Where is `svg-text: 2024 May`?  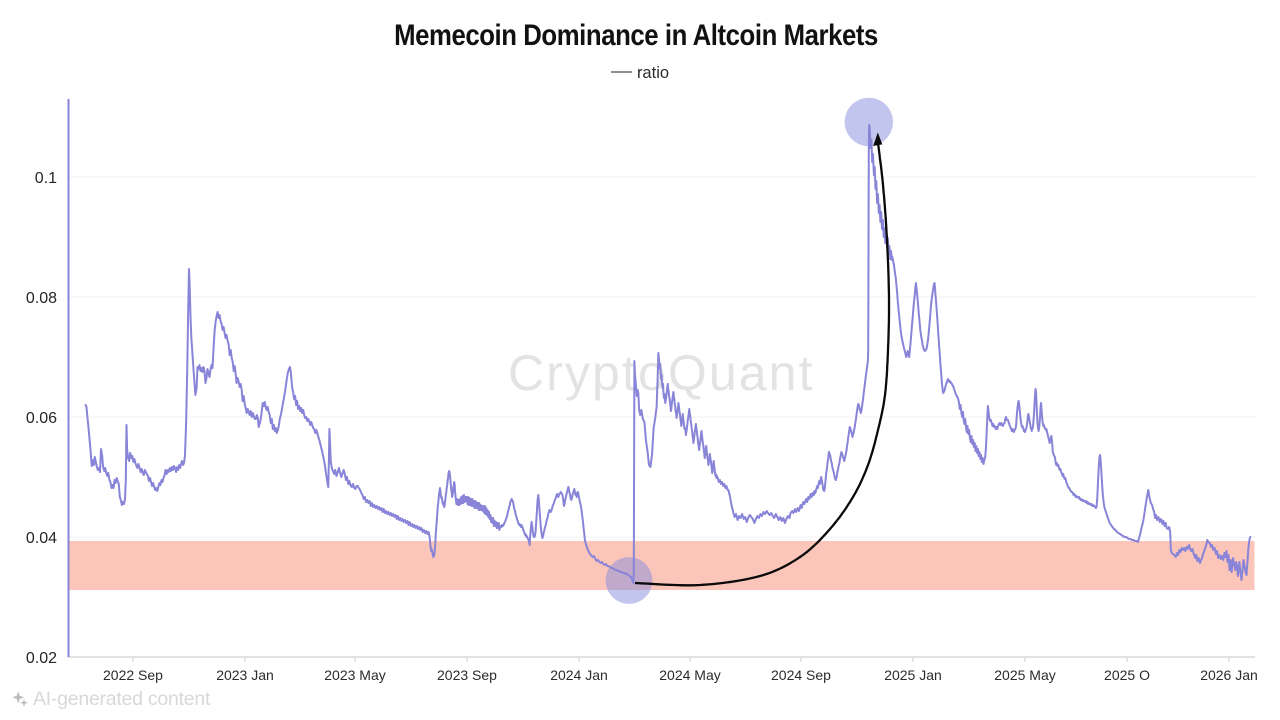
svg-text: 2024 May is located at coordinates (689, 675).